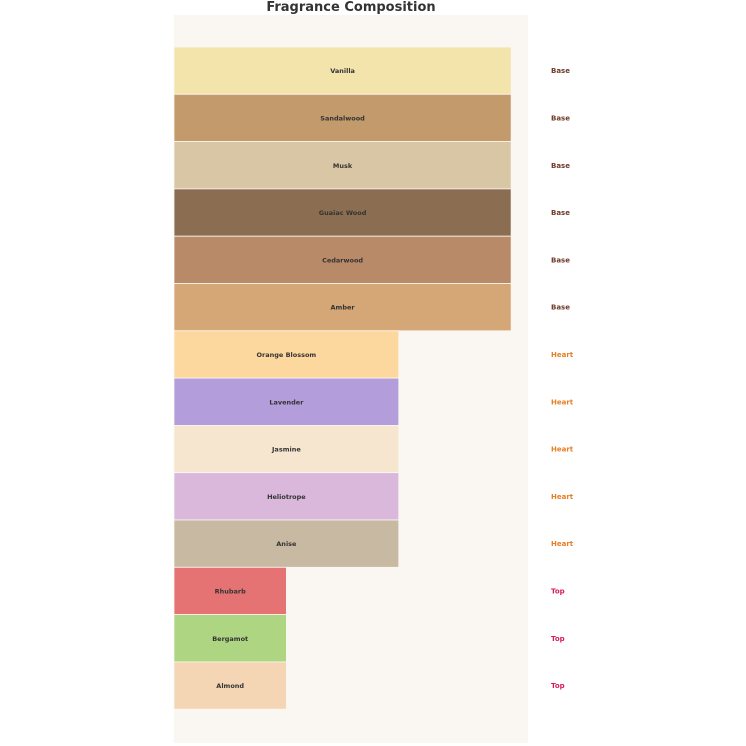  I want to click on bar-label: Cedarwood, so click(342, 260).